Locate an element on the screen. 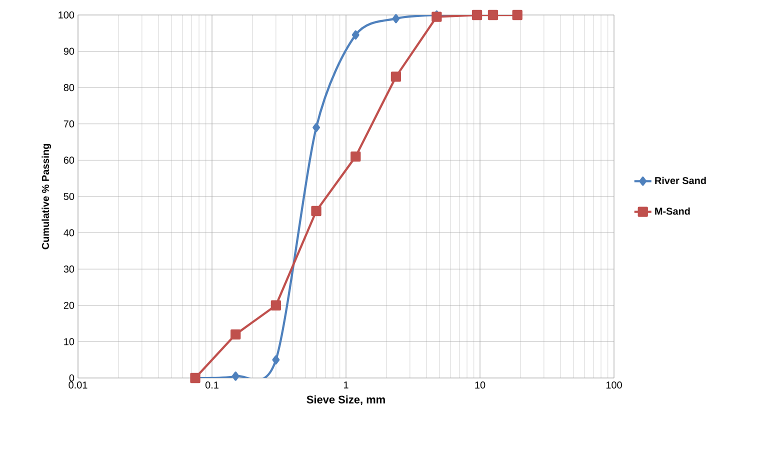  y-tick-label: 90 is located at coordinates (69, 51).